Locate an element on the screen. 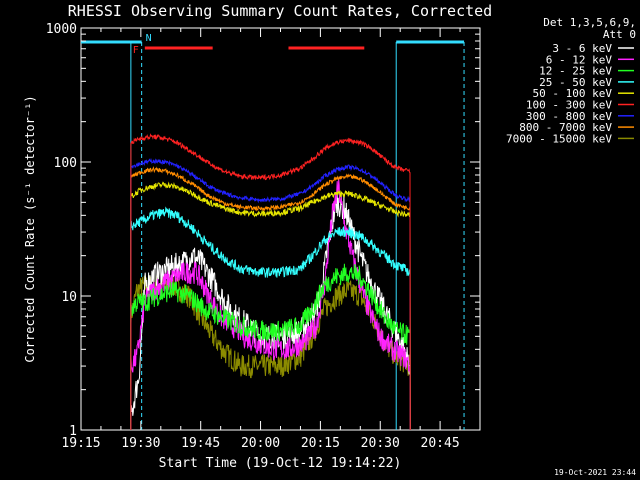 The image size is (640, 480). legend-entry-label: 7000 - 15000 keV is located at coordinates (559, 138).